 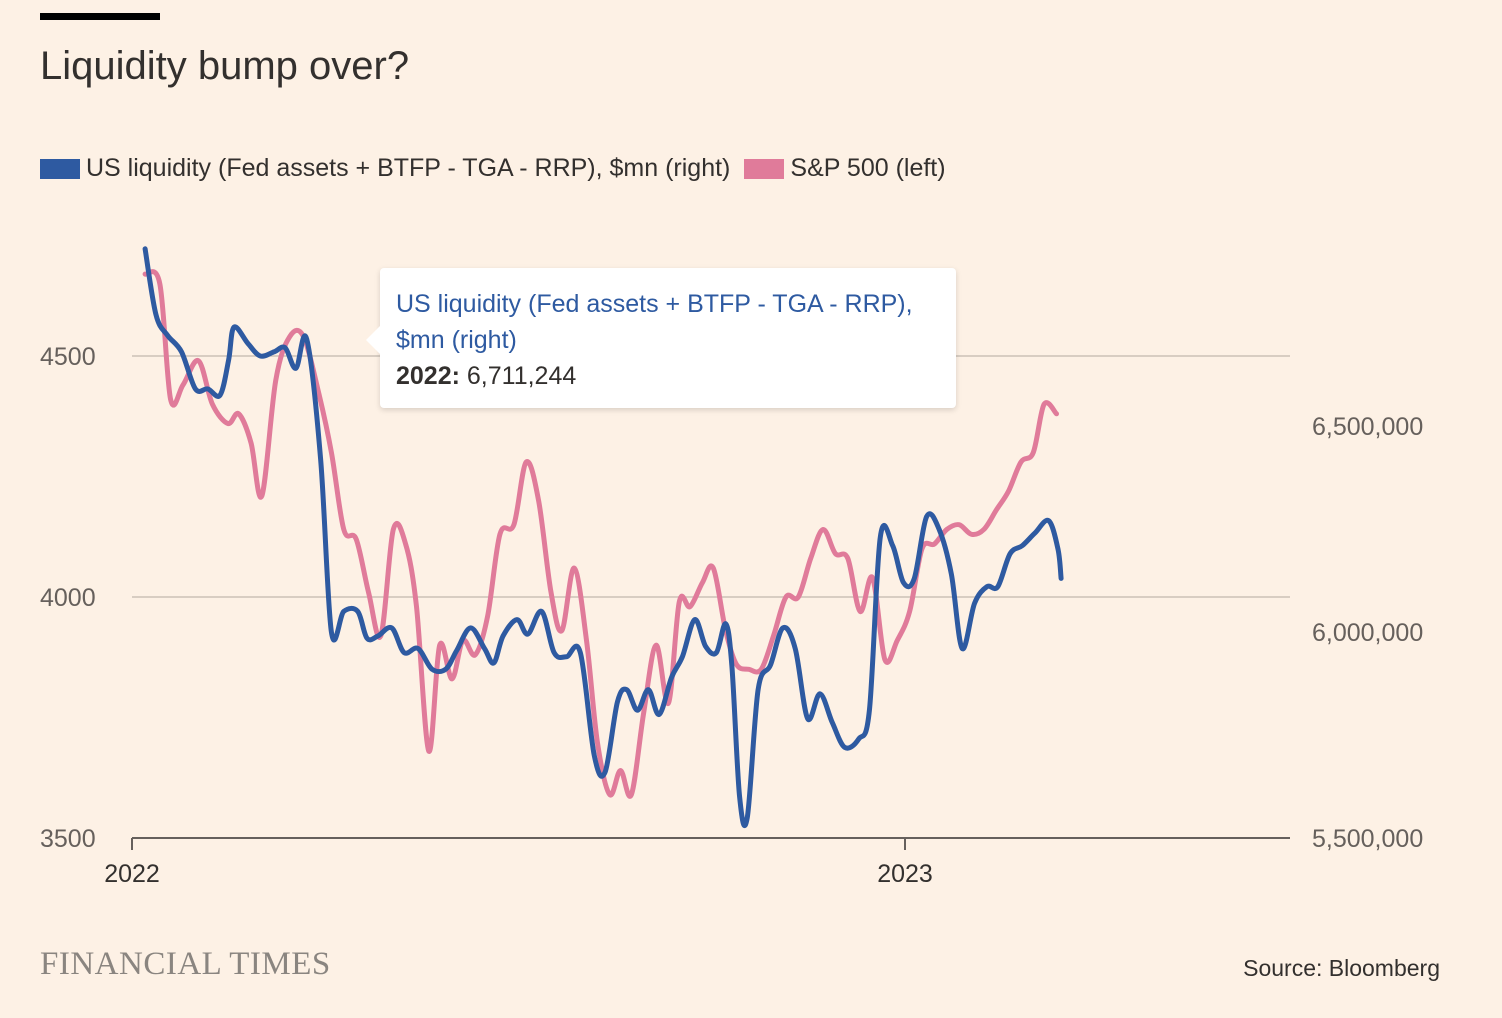 What do you see at coordinates (905, 874) in the screenshot?
I see `x-tick-label: 2023` at bounding box center [905, 874].